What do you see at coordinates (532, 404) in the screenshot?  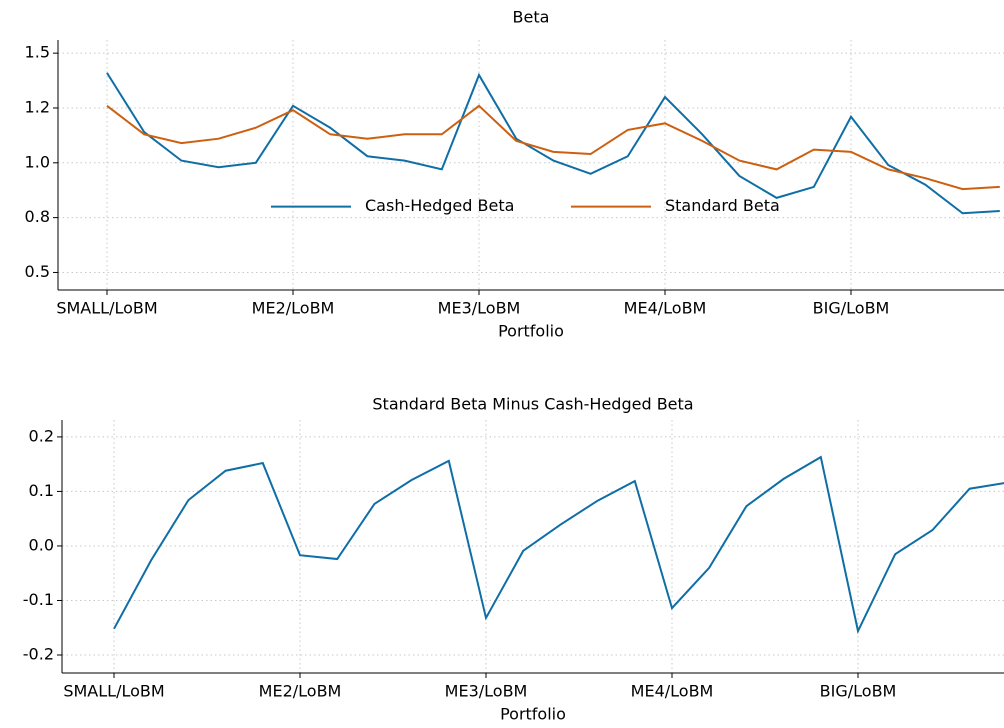 I see `chart-title: Standard Beta Minus Cash-Hedged Beta` at bounding box center [532, 404].